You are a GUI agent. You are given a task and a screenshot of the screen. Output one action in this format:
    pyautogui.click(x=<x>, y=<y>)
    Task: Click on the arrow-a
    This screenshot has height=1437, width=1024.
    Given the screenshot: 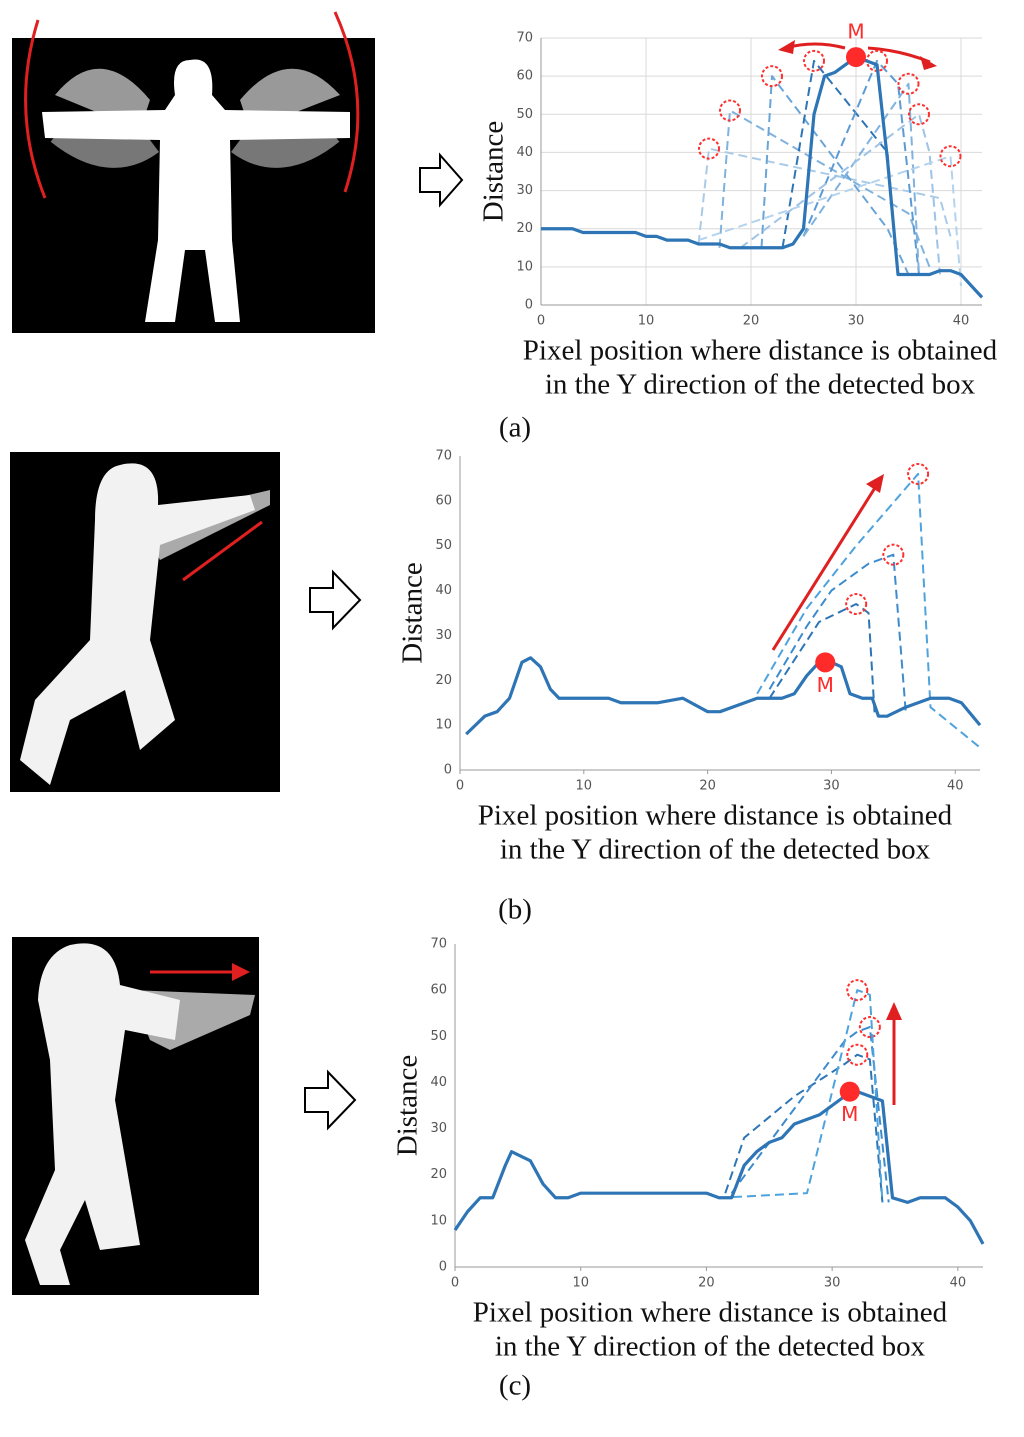 What is the action you would take?
    pyautogui.click(x=441, y=180)
    